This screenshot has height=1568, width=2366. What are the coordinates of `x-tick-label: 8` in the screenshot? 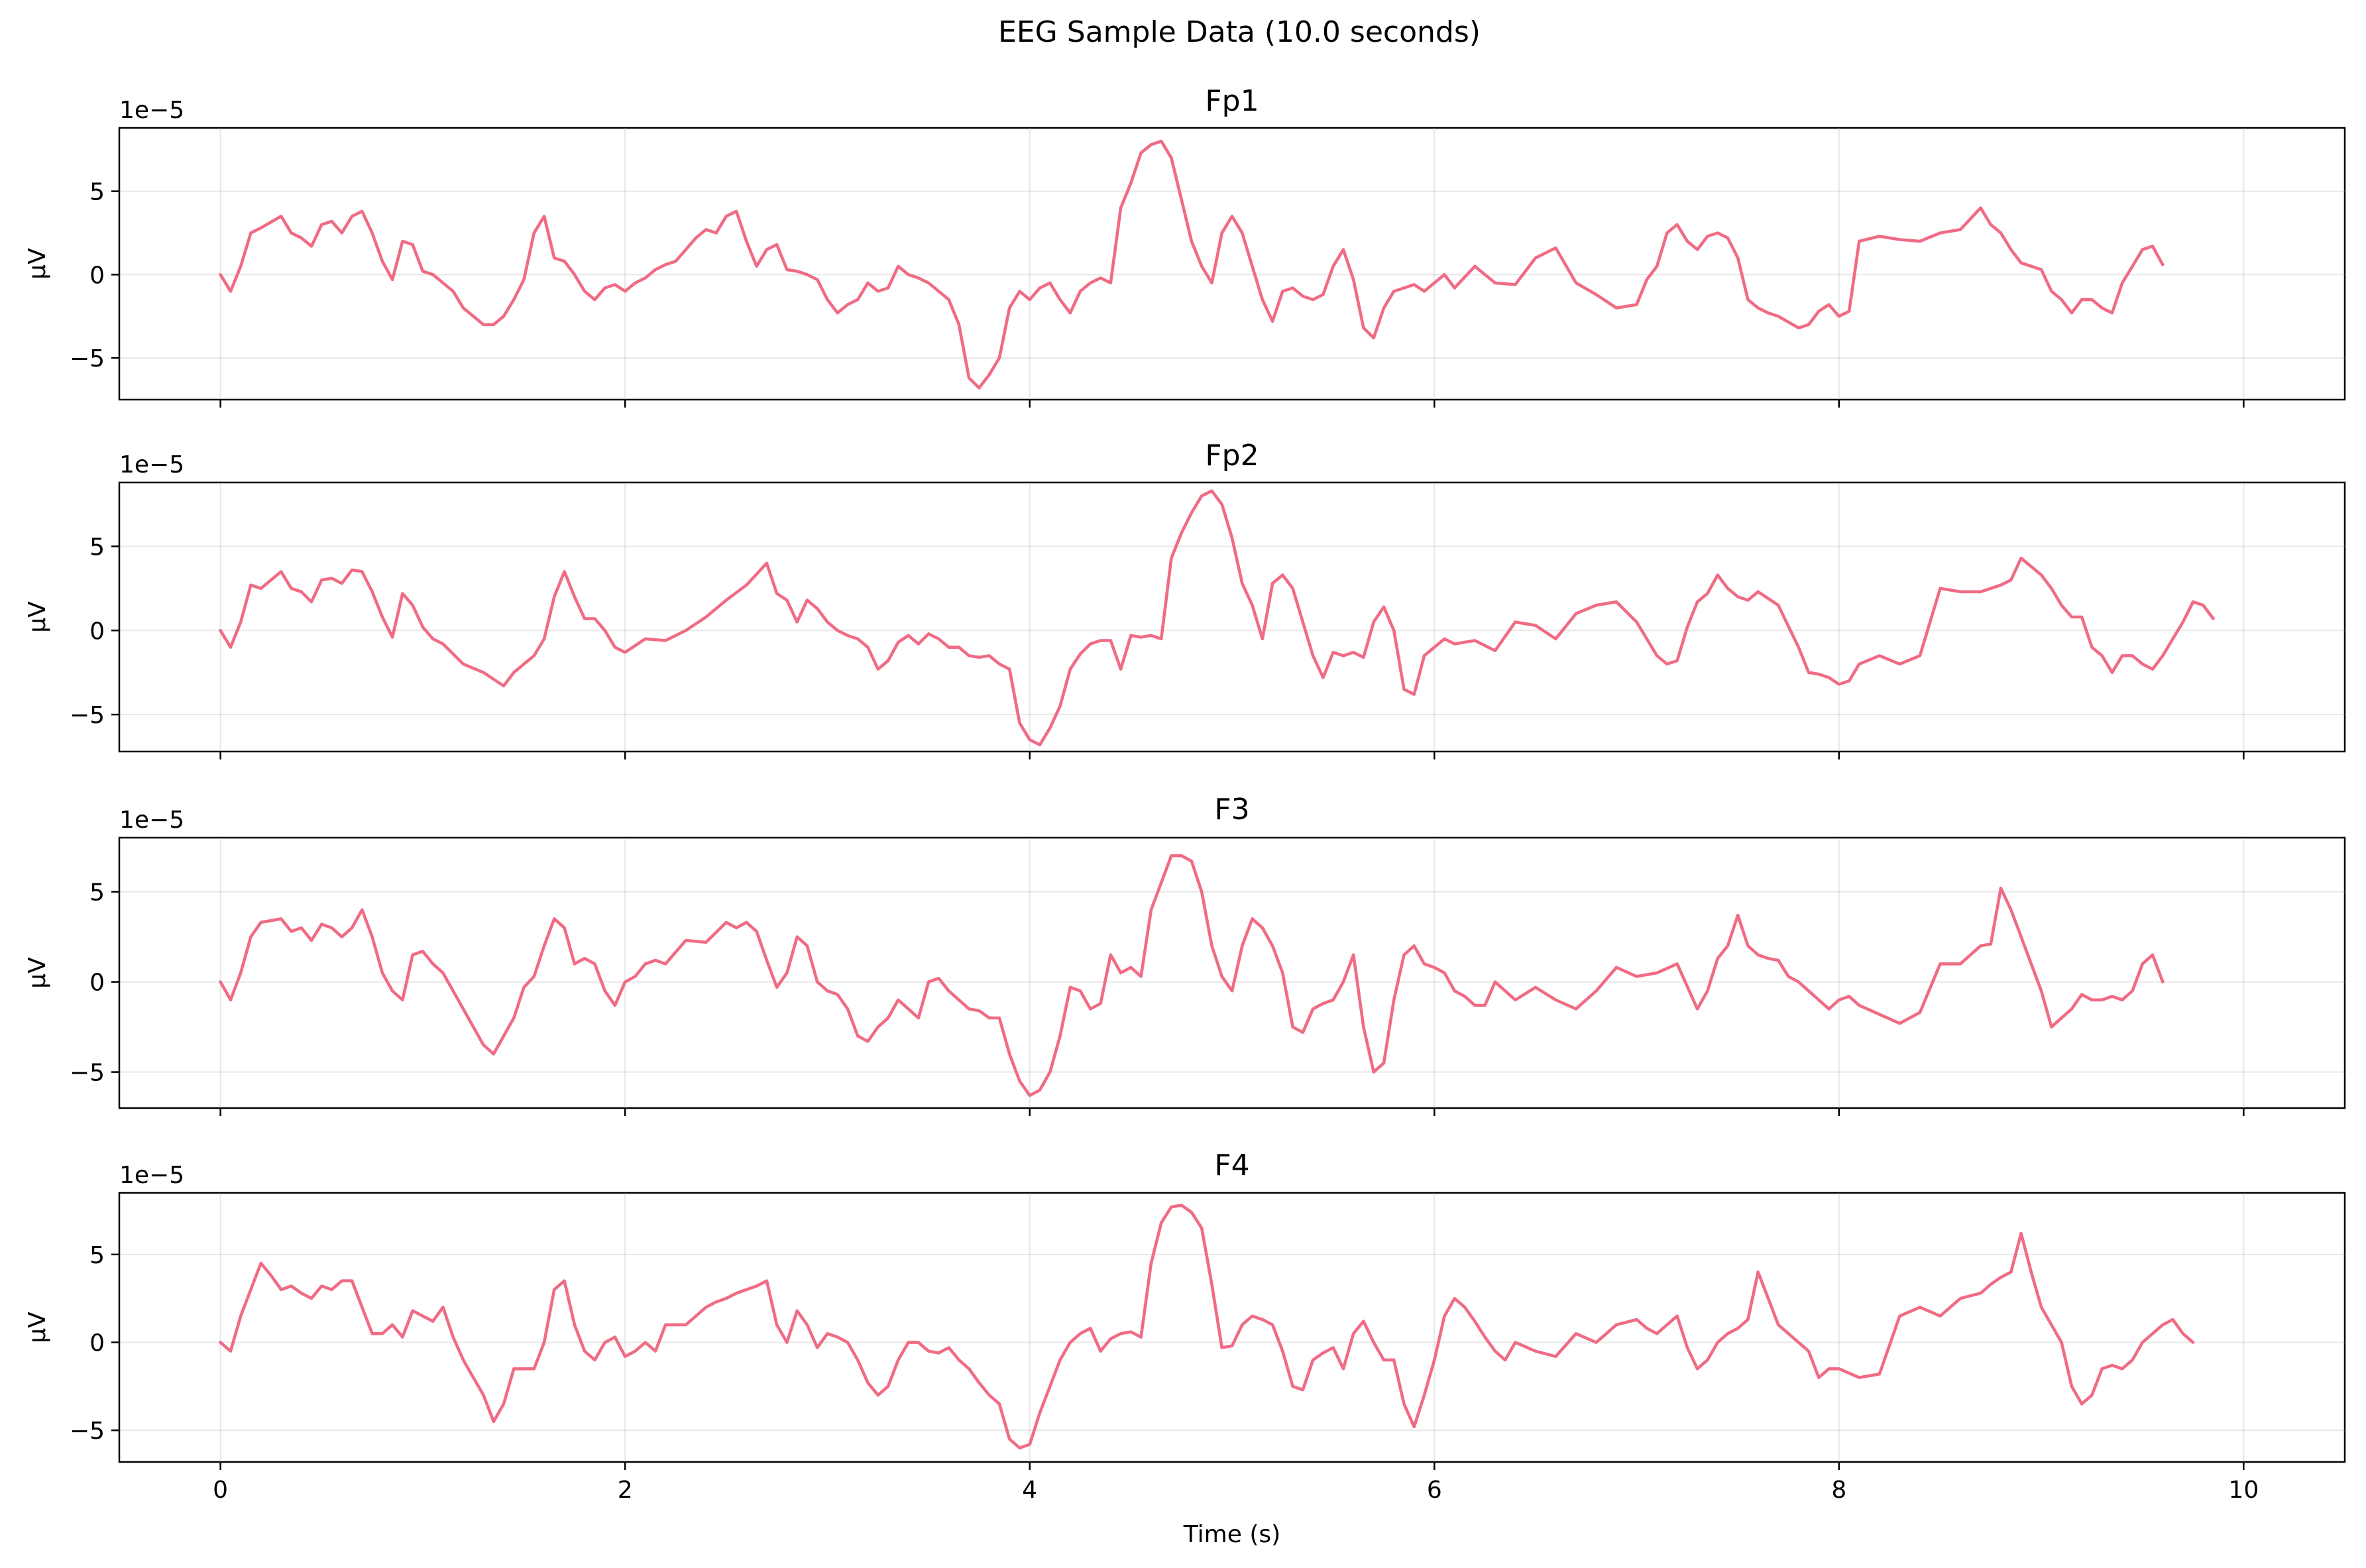 It's located at (1838, 1491).